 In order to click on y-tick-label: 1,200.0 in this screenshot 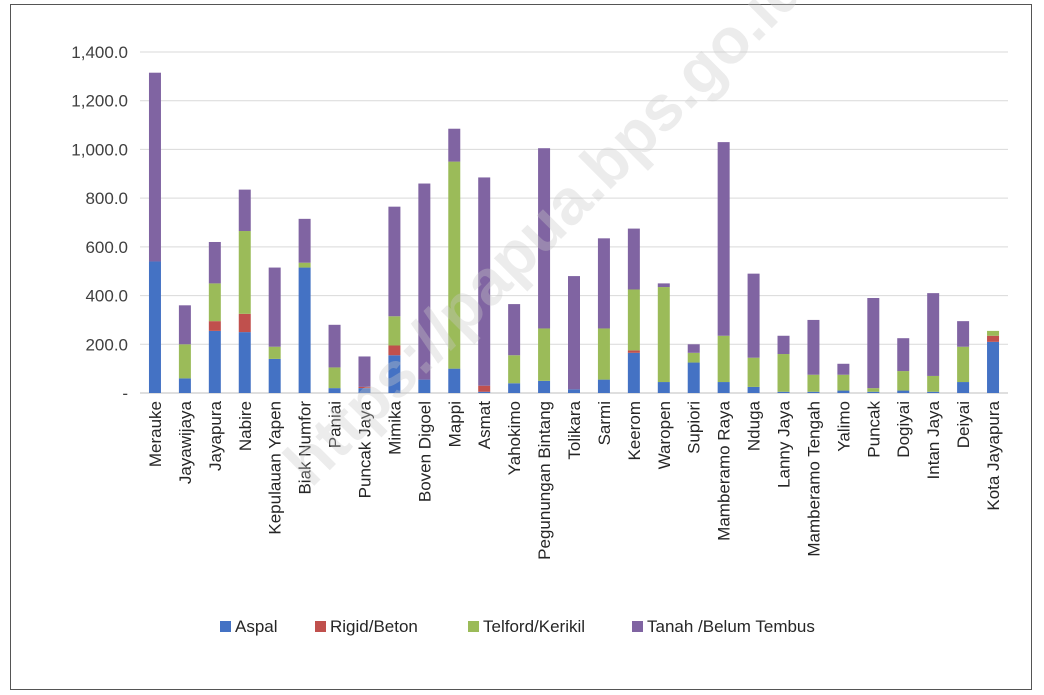, I will do `click(99, 101)`.